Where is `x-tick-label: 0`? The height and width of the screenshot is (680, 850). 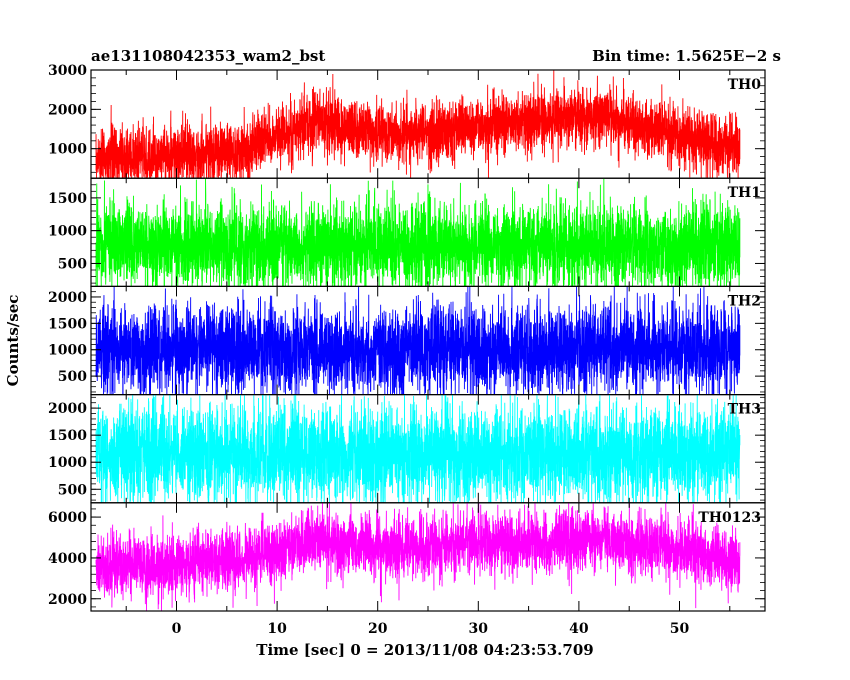 x-tick-label: 0 is located at coordinates (177, 629).